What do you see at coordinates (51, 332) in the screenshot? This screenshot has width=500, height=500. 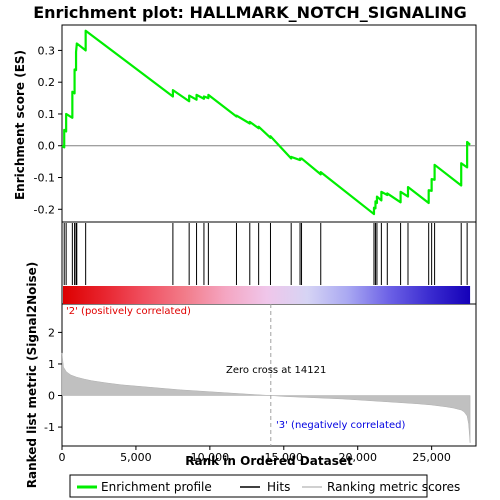 I see `metric-tick-label: 2` at bounding box center [51, 332].